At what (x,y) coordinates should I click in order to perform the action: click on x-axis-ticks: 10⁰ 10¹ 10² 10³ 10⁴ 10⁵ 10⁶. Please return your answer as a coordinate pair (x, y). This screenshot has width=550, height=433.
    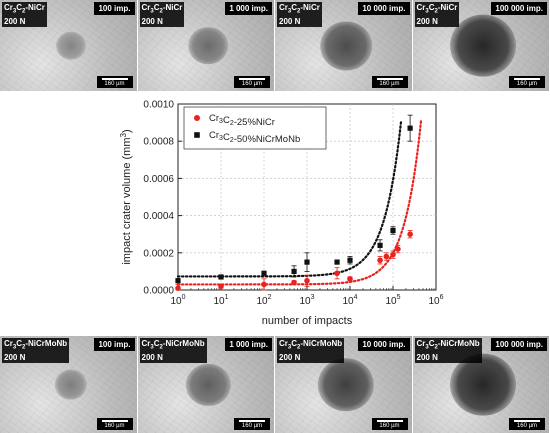
    Looking at the image, I should click on (307, 296).